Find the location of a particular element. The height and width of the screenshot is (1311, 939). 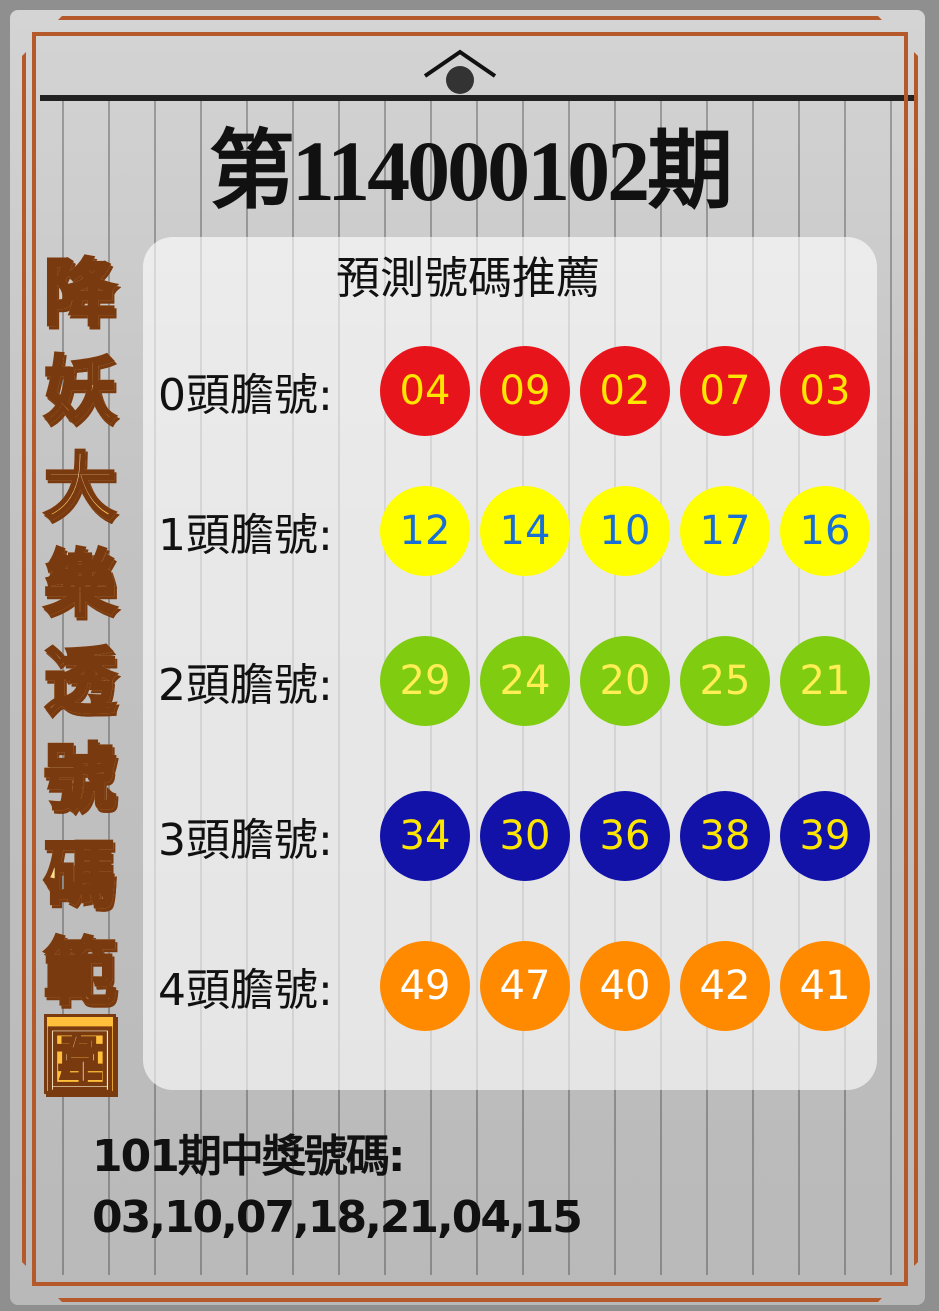

number-row: 0頭膽號: 04 09 02 07 03 is located at coordinates (519, 391).